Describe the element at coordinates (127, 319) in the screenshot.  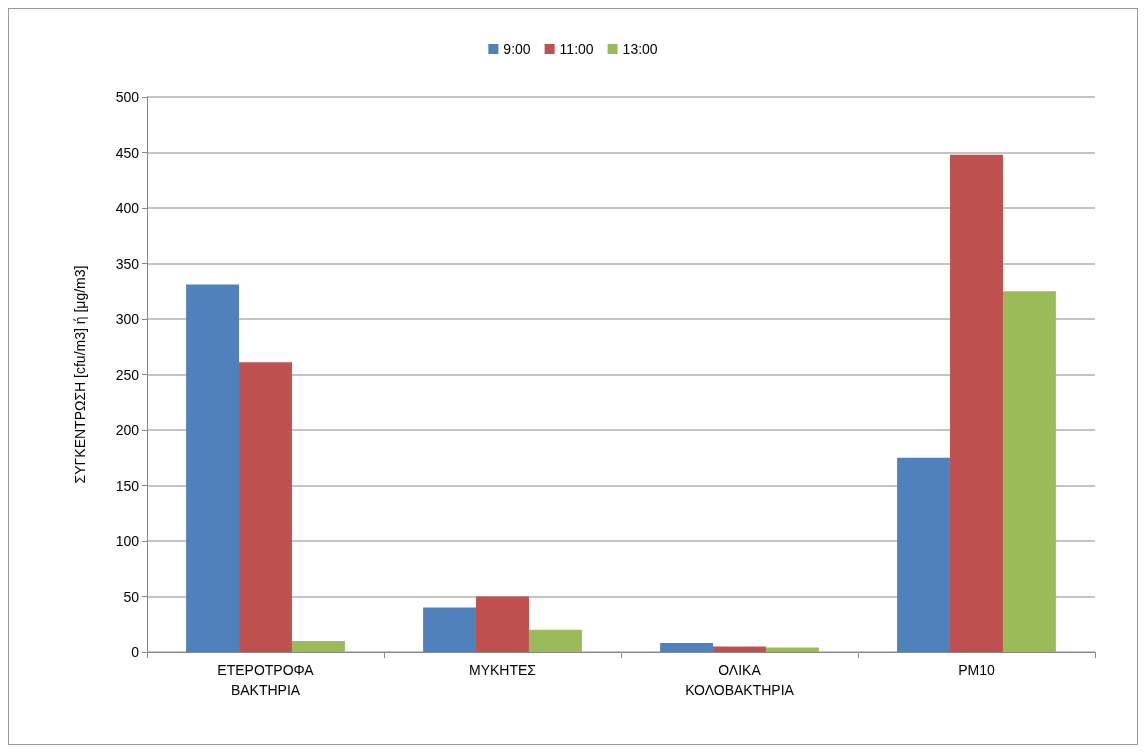
I see `y-tick-label: 300` at that location.